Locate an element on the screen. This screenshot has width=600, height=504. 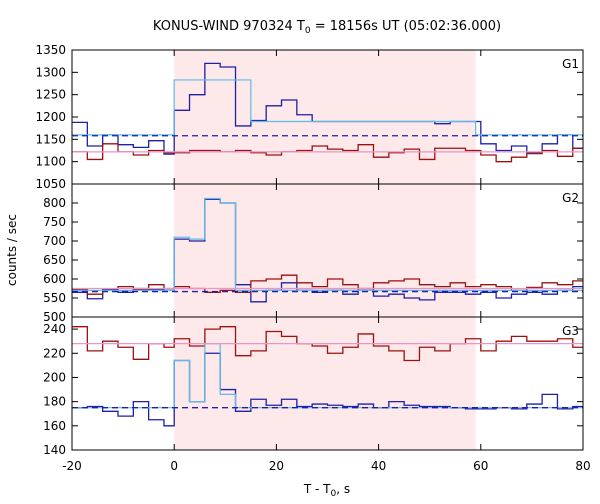
panel-label: G2 is located at coordinates (570, 198).